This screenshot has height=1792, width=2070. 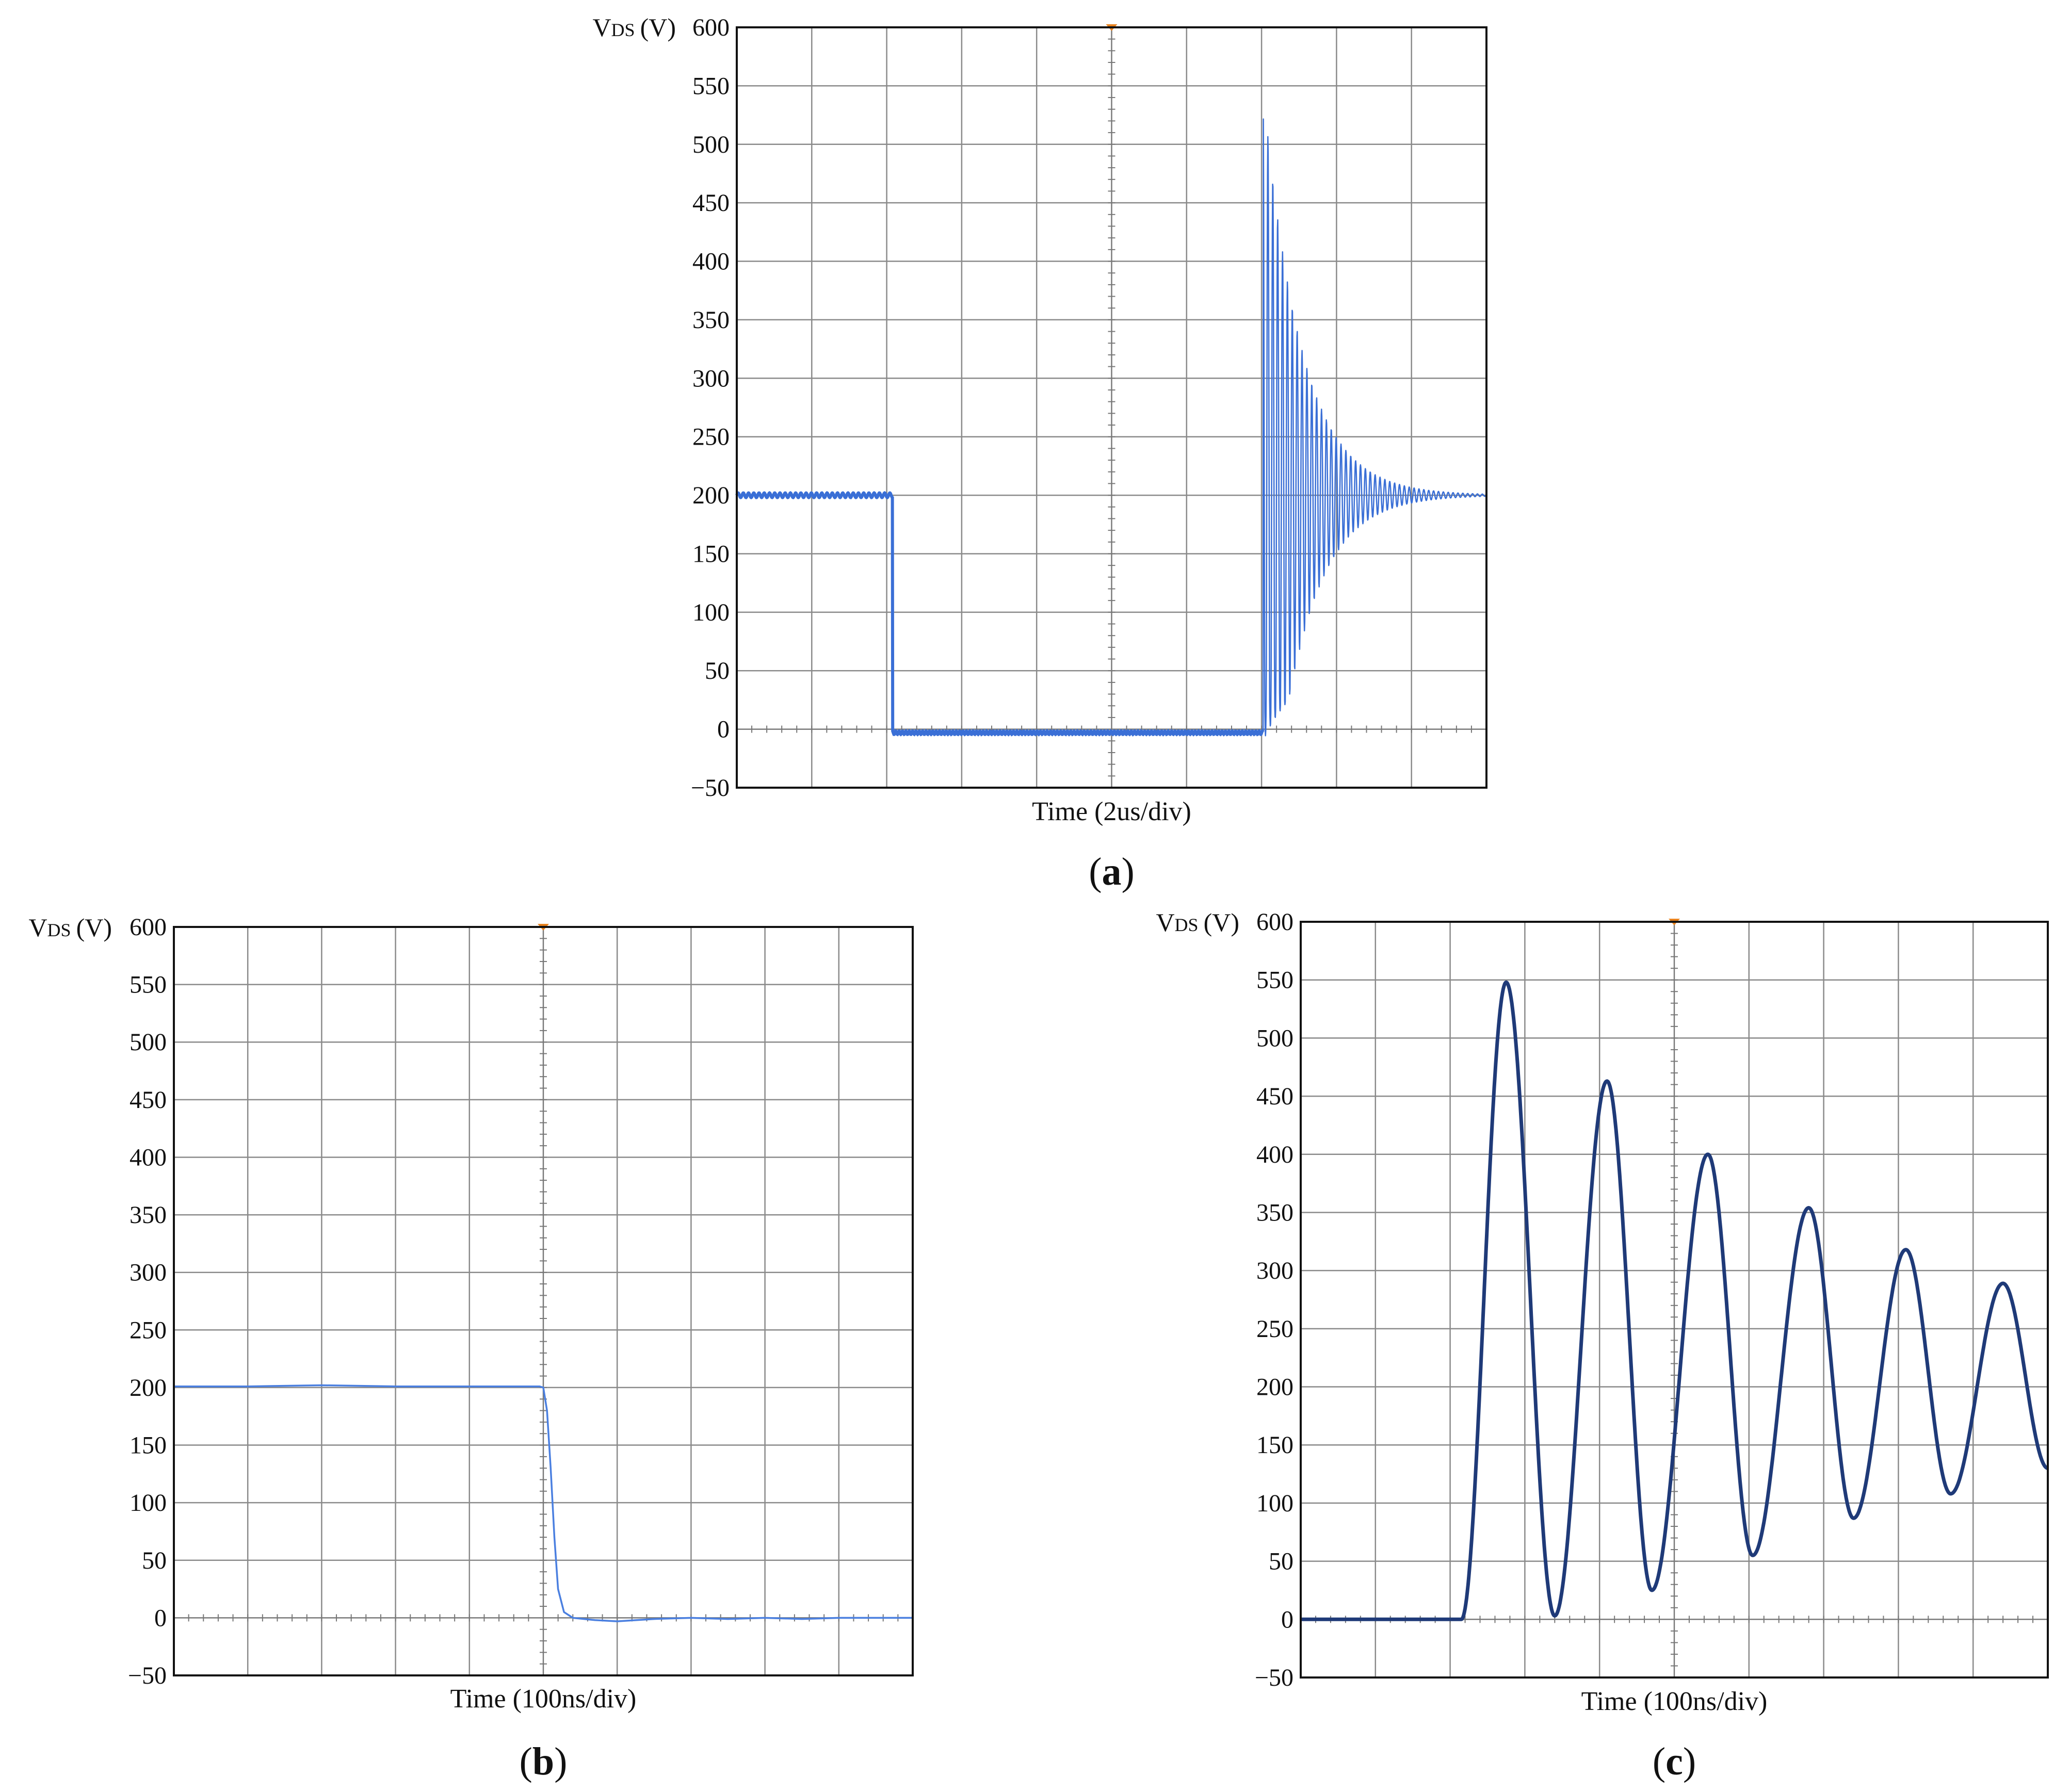 What do you see at coordinates (147, 1301) in the screenshot?
I see `y-tick-labels-b: −50 0 50 100 150 200 250 300 350 400 450 500 550 600` at bounding box center [147, 1301].